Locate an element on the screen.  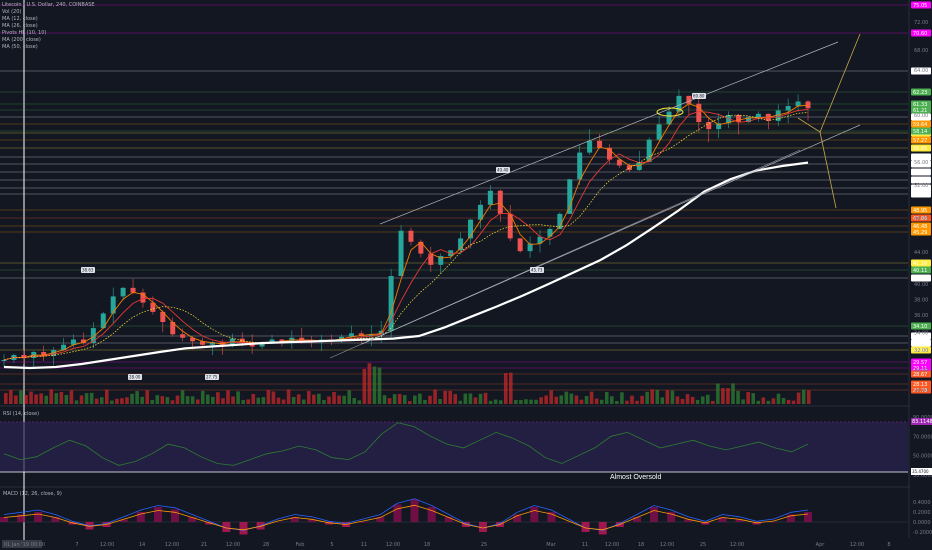
time-axis-tick: 14 is located at coordinates (142, 545).